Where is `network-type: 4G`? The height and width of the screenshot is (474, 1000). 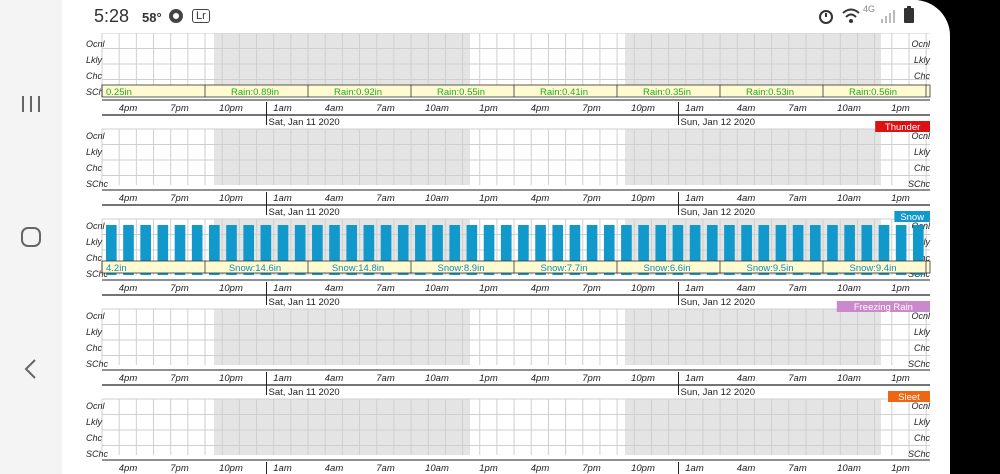
network-type: 4G is located at coordinates (869, 9).